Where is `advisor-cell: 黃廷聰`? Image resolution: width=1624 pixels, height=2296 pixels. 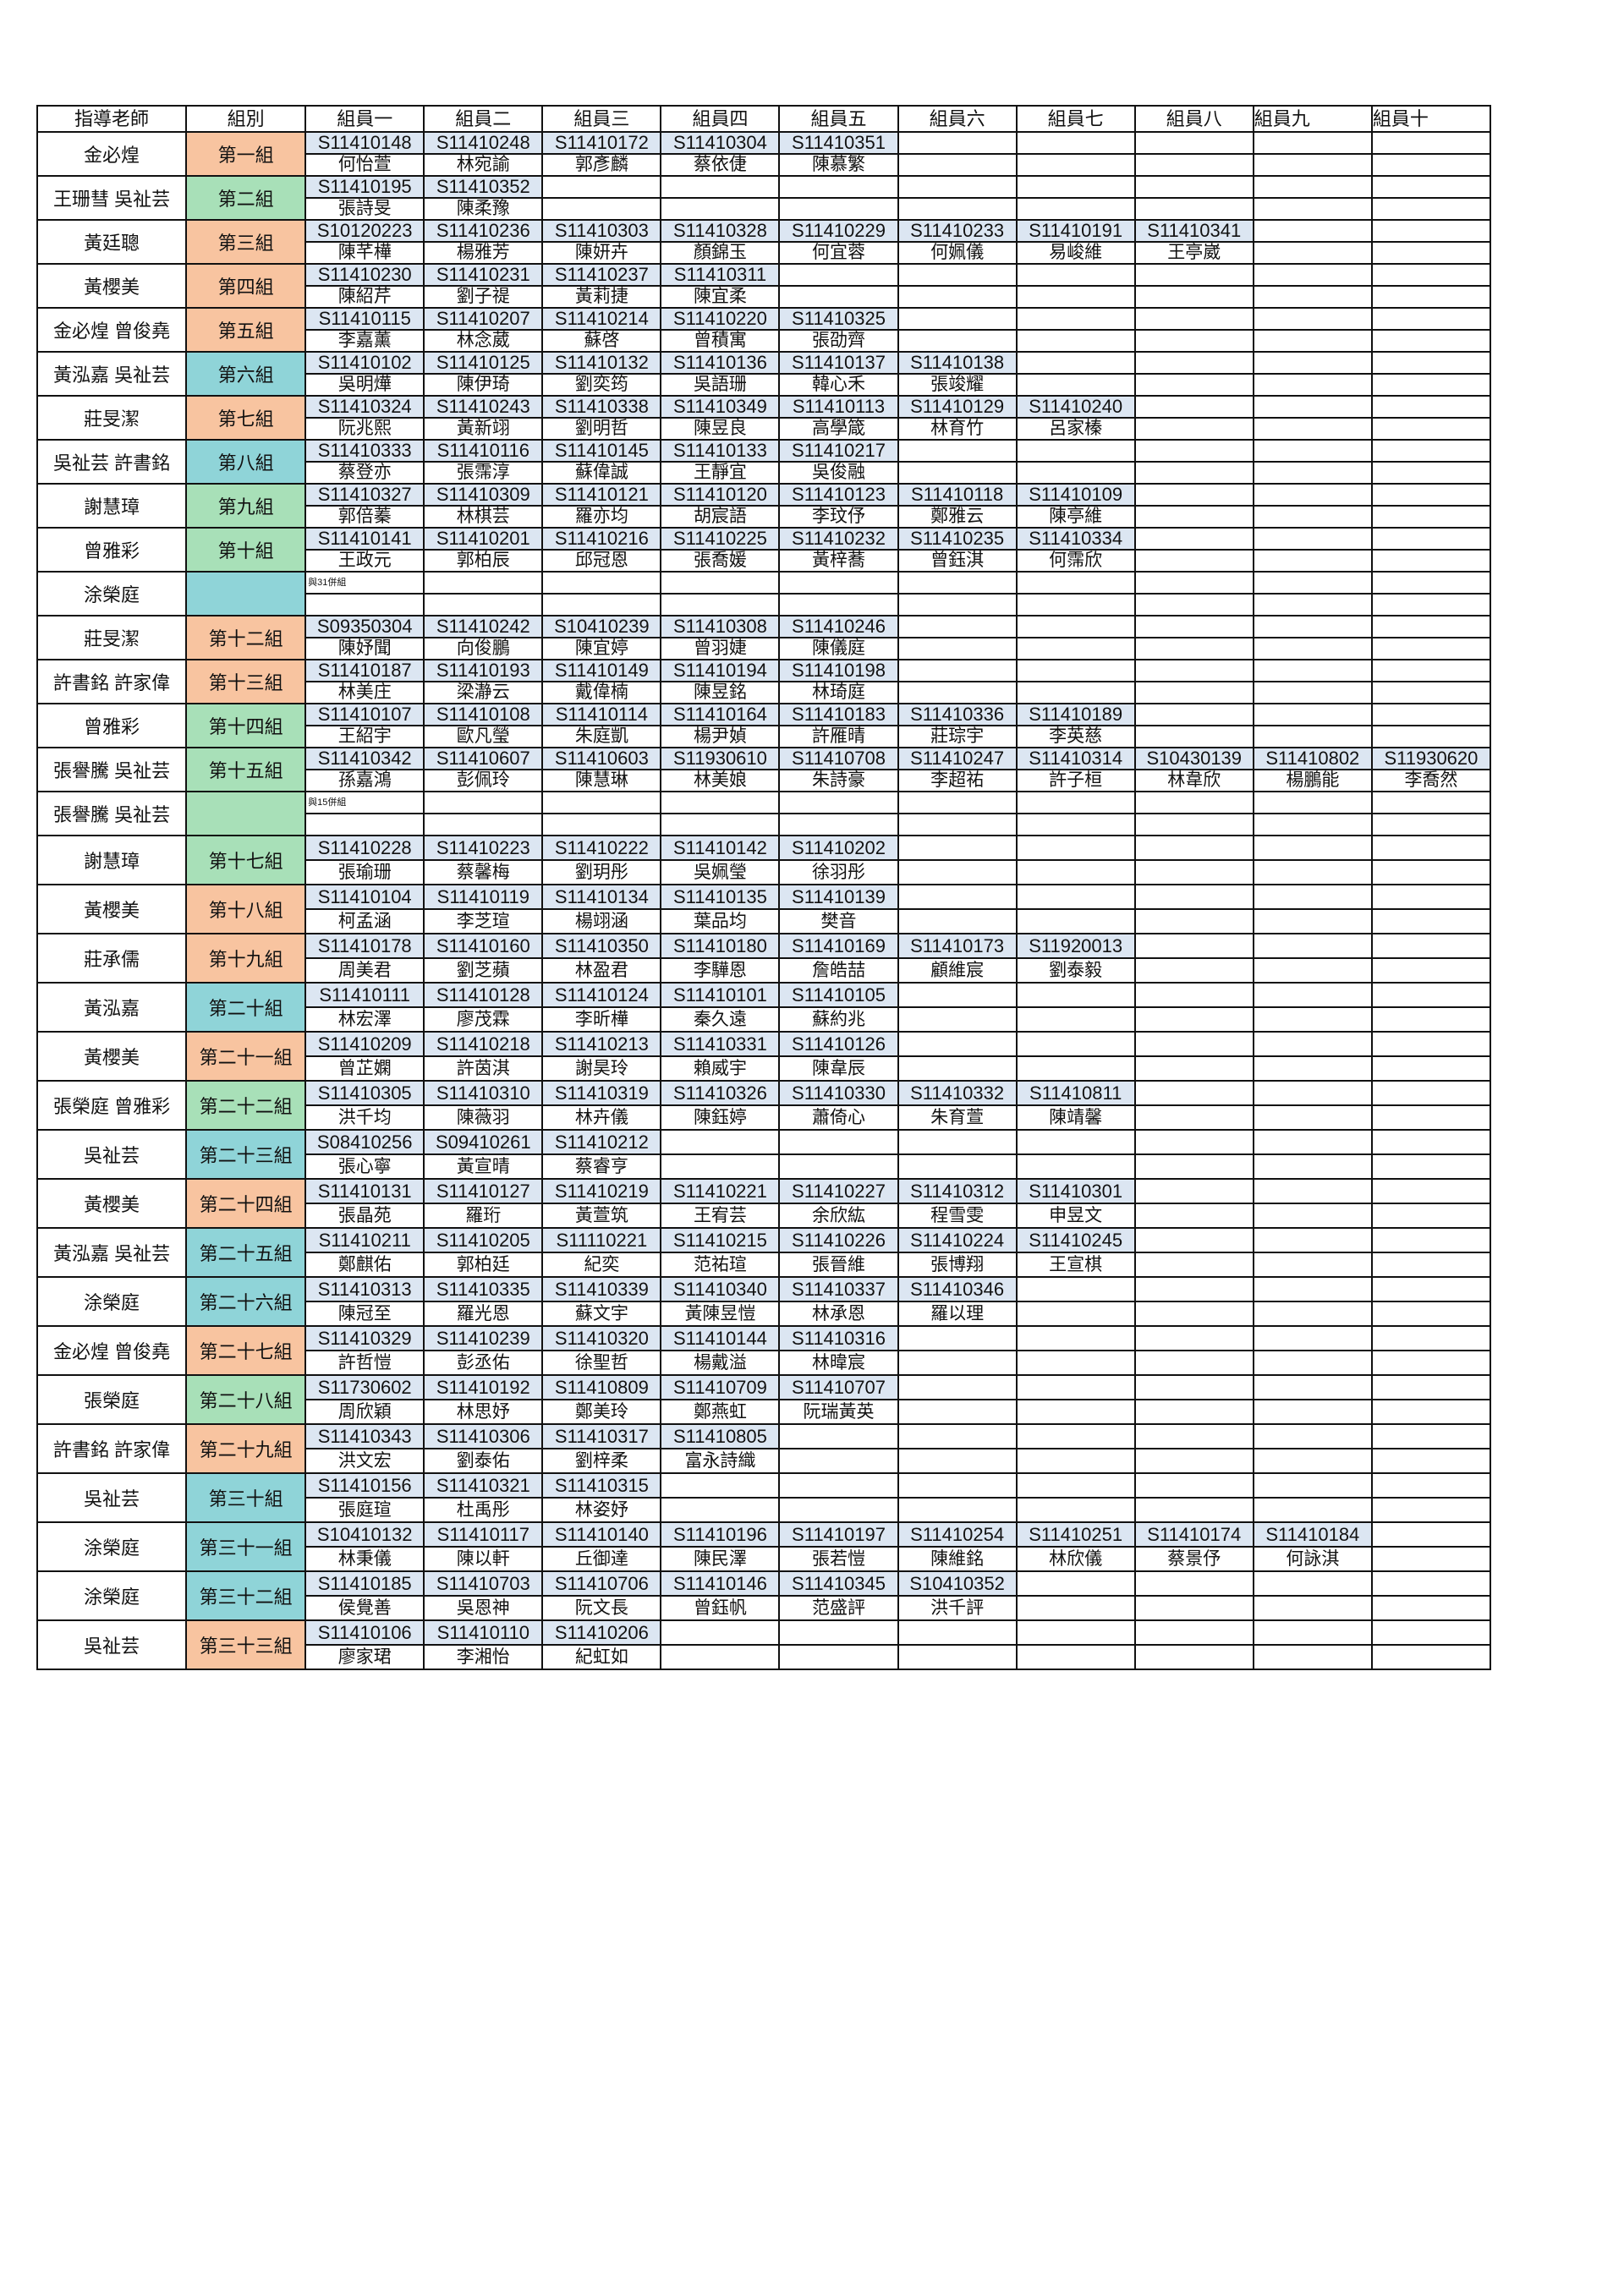 advisor-cell: 黃廷聰 is located at coordinates (112, 242).